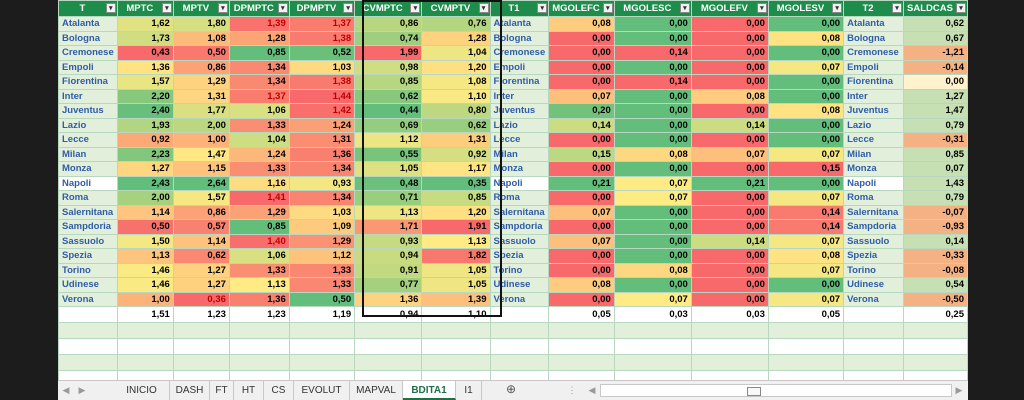 The image size is (1024, 400). What do you see at coordinates (873, 24) in the screenshot?
I see `team-name-cell: Atalanta` at bounding box center [873, 24].